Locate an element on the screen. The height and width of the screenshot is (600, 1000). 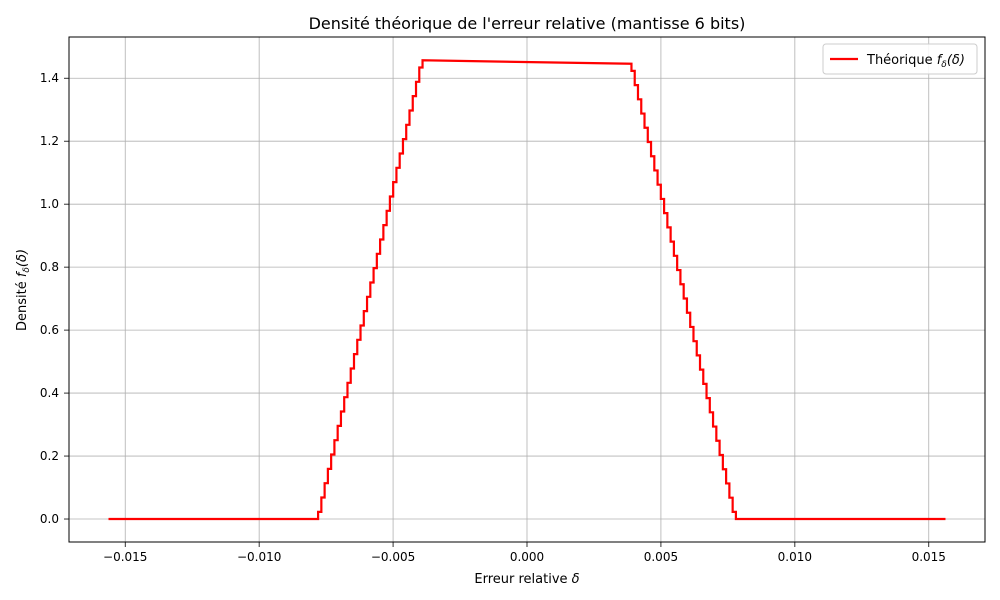
x-tick-label: 0.000 is located at coordinates (527, 557).